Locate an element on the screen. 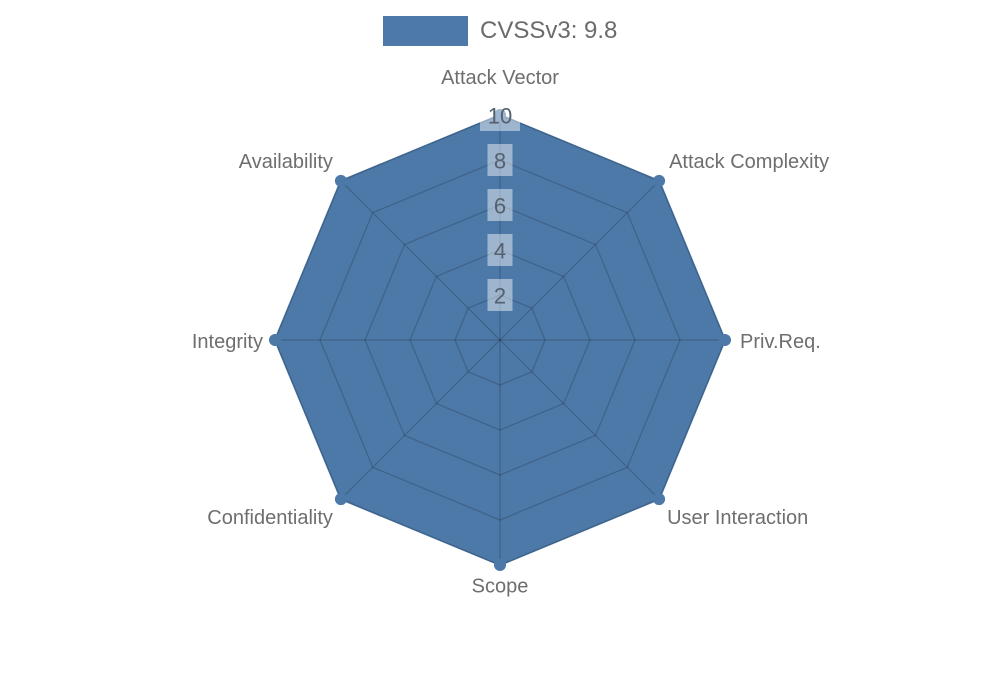  axis-label-attack-vector: Attack Vector is located at coordinates (500, 78).